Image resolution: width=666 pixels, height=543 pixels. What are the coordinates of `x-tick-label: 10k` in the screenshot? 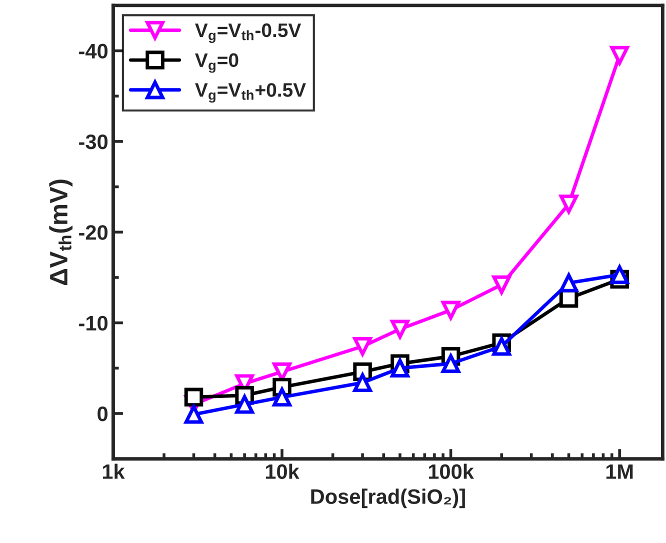 It's located at (283, 471).